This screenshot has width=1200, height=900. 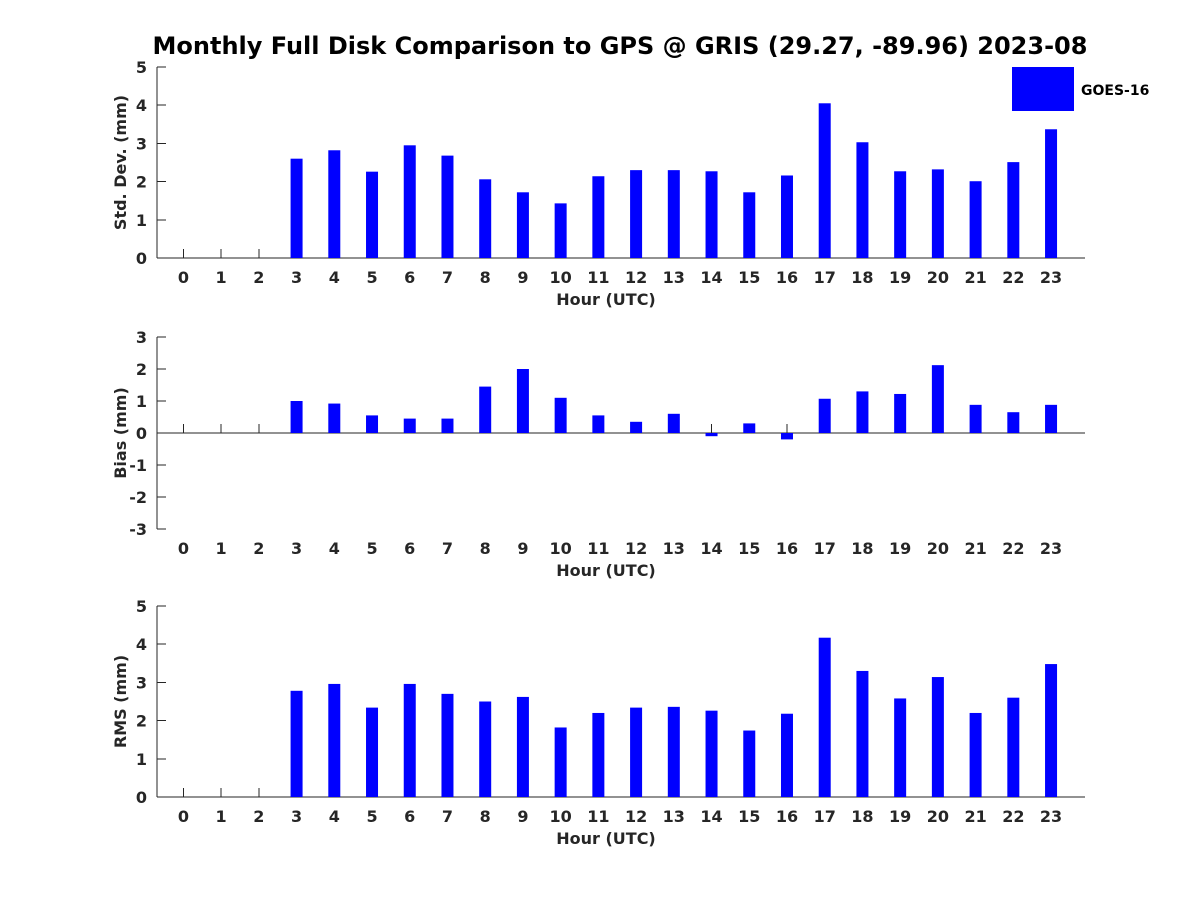 I want to click on y-axis-label: RMS (mm), so click(x=120, y=701).